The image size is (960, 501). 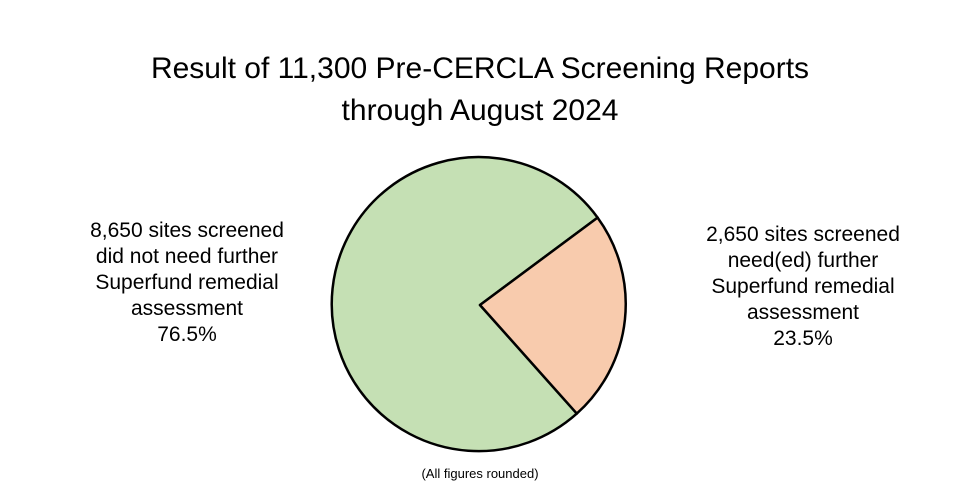 What do you see at coordinates (480, 473) in the screenshot?
I see `rounding-note: (All figures rounded)` at bounding box center [480, 473].